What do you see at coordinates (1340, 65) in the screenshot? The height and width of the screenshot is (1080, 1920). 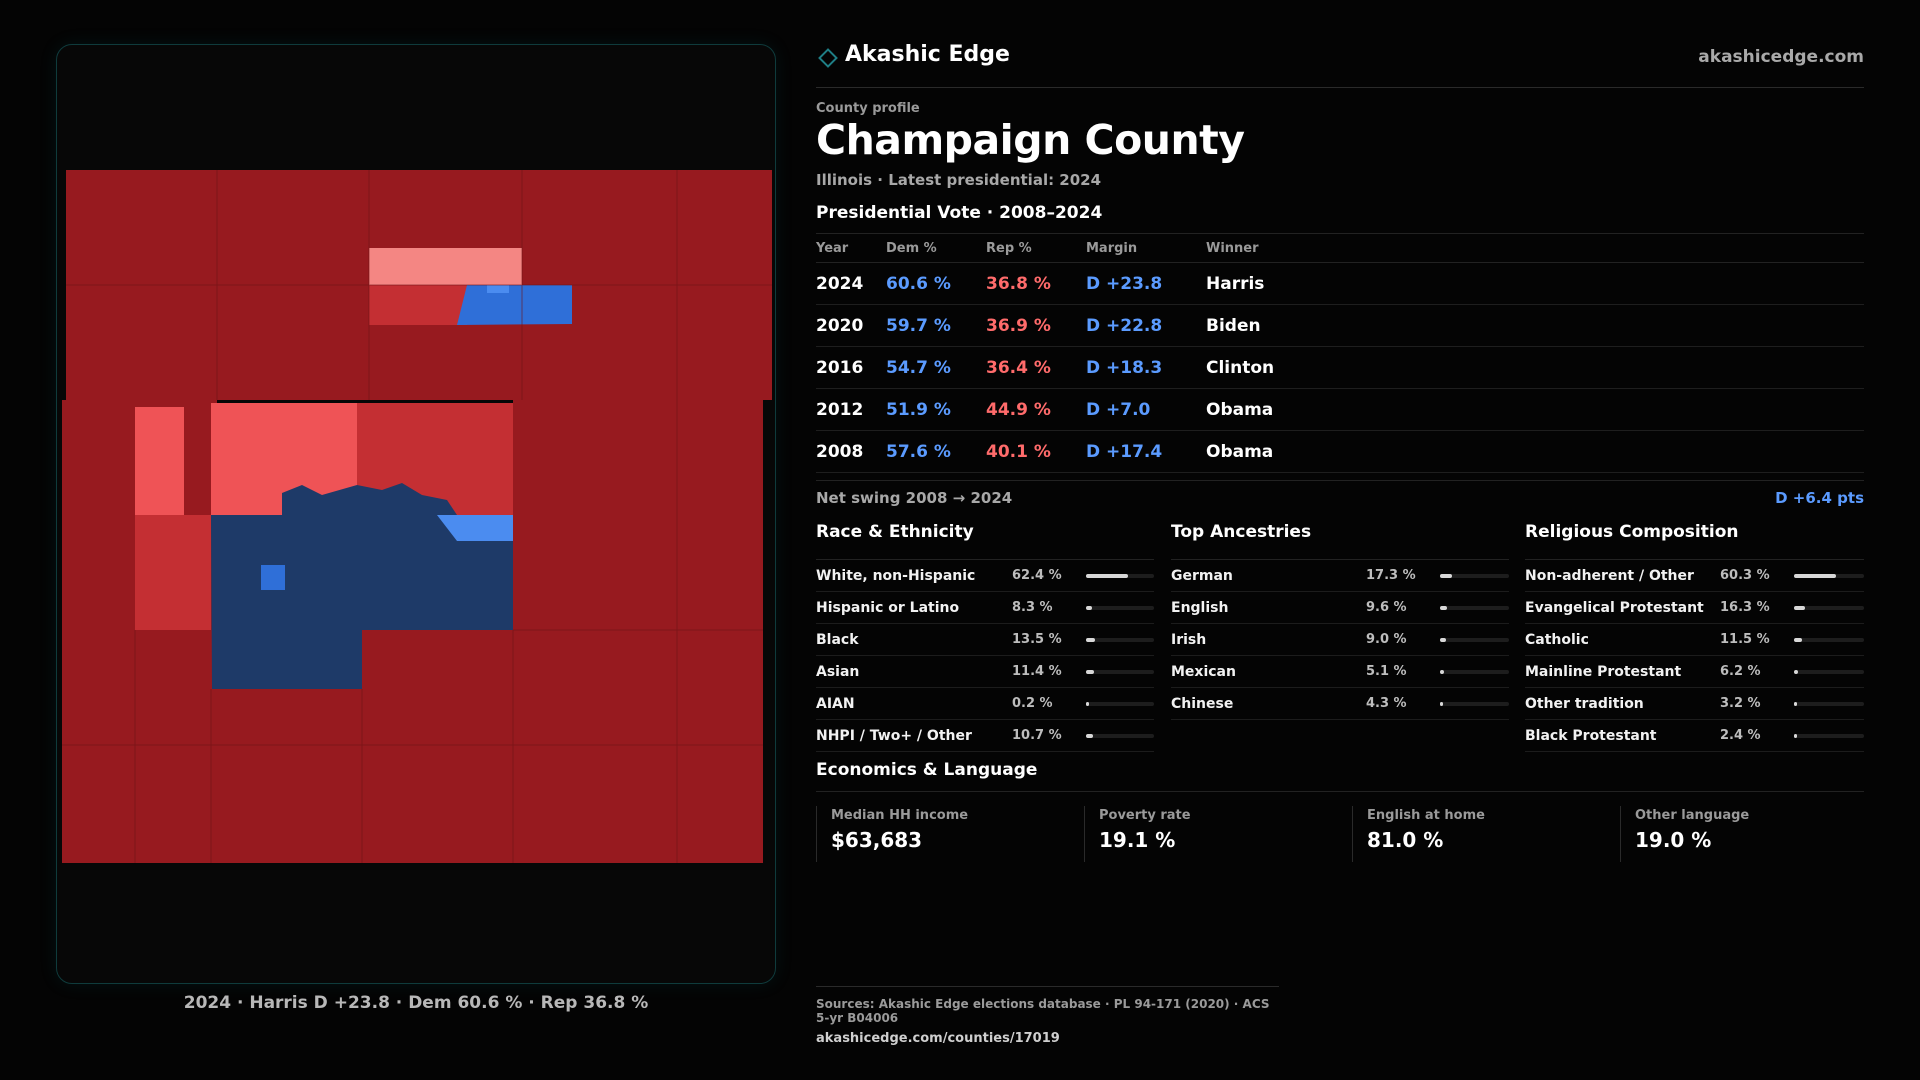 I see `header-bar: Akashic Edge akashicedge.com` at bounding box center [1340, 65].